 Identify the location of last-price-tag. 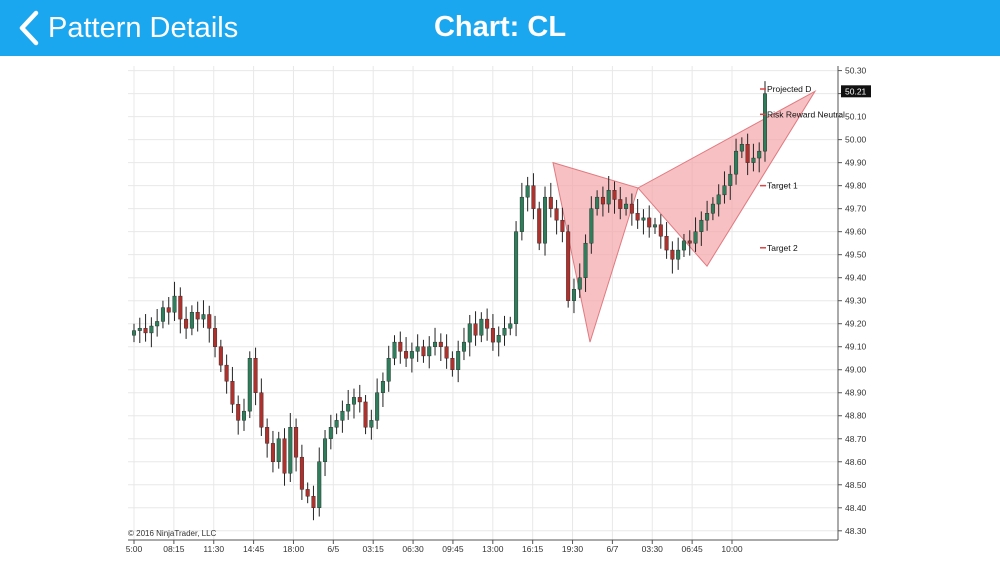
(856, 91).